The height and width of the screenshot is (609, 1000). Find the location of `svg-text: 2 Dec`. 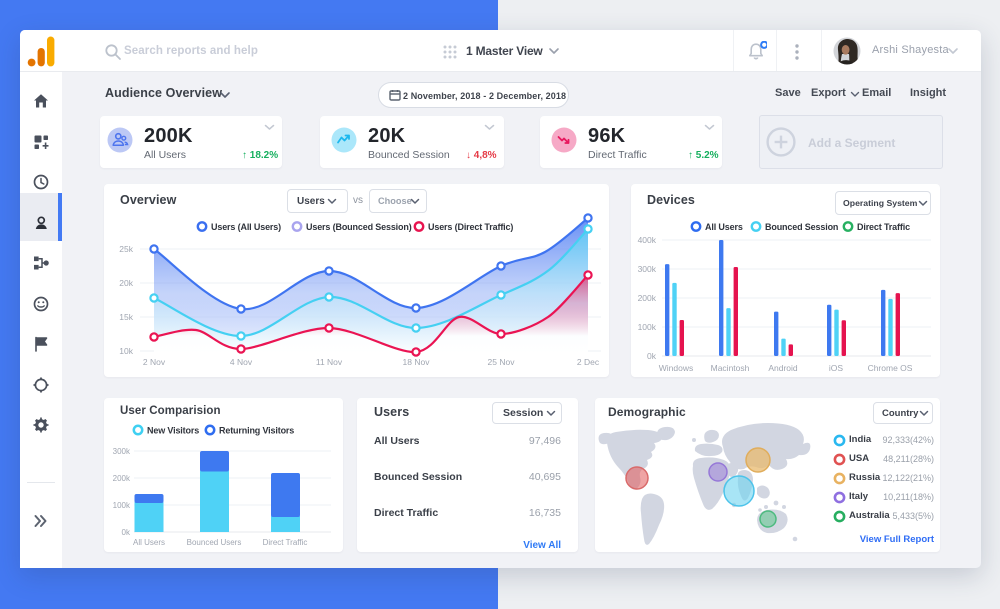

svg-text: 2 Dec is located at coordinates (588, 362).